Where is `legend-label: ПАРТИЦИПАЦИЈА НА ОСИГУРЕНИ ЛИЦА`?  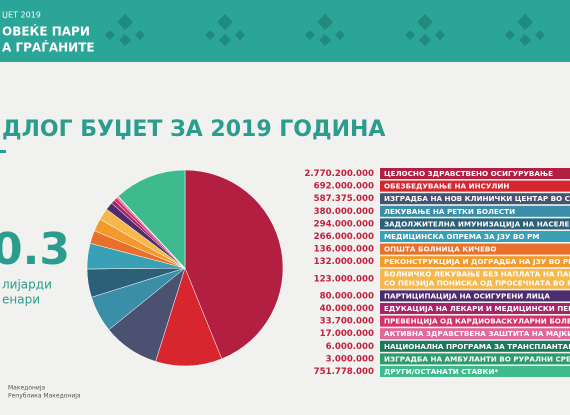 legend-label: ПАРТИЦИПАЦИЈА НА ОСИГУРЕНИ ЛИЦА is located at coordinates (467, 295).